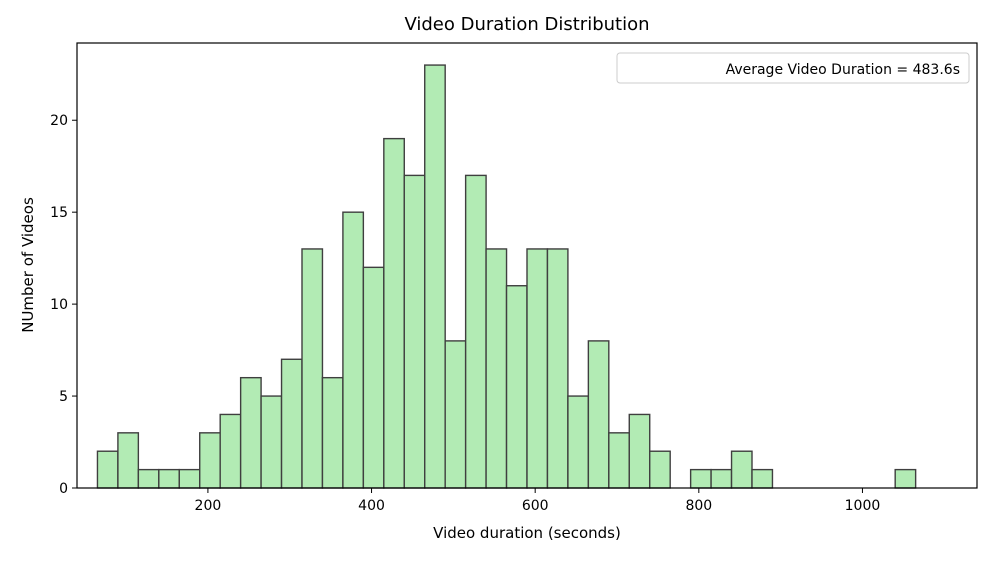  Describe the element at coordinates (59, 213) in the screenshot. I see `y-tick-label-15: 15` at that location.